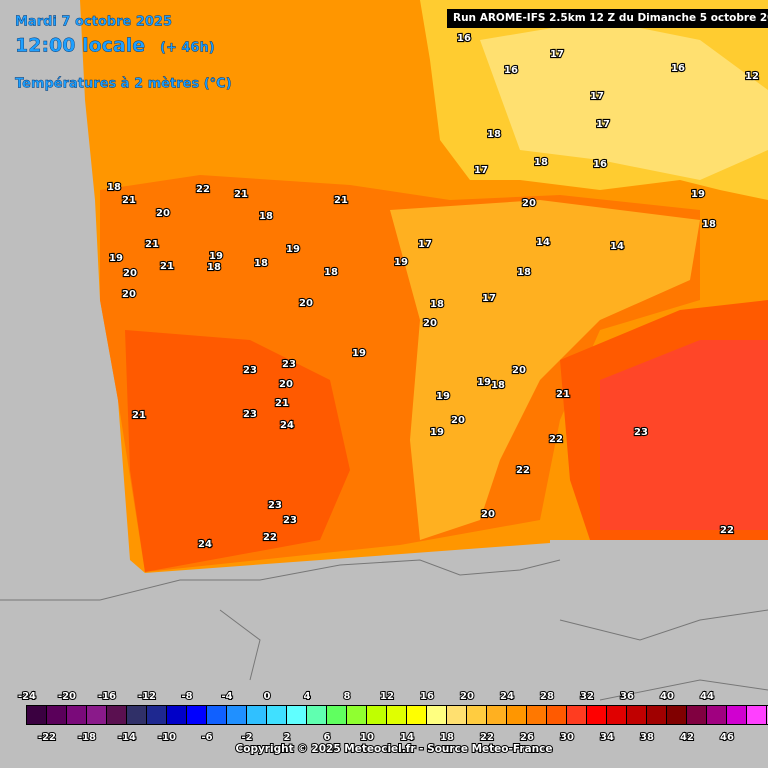 Image resolution: width=768 pixels, height=768 pixels. What do you see at coordinates (727, 737) in the screenshot?
I see `legend-tick-bottom: 46` at bounding box center [727, 737].